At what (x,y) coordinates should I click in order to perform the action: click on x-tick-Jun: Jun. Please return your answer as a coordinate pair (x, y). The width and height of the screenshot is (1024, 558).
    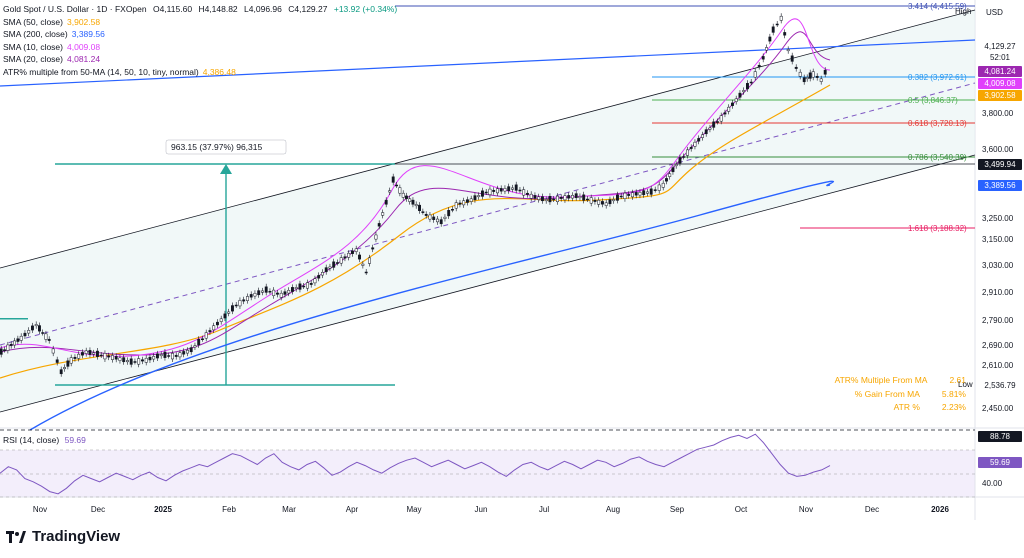
    Looking at the image, I should click on (481, 509).